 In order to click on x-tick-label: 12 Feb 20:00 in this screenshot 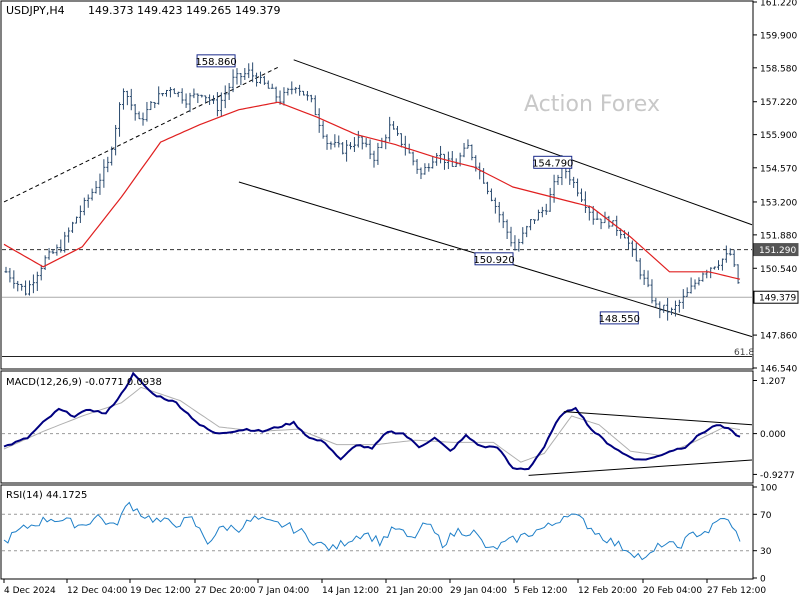, I will do `click(607, 591)`.